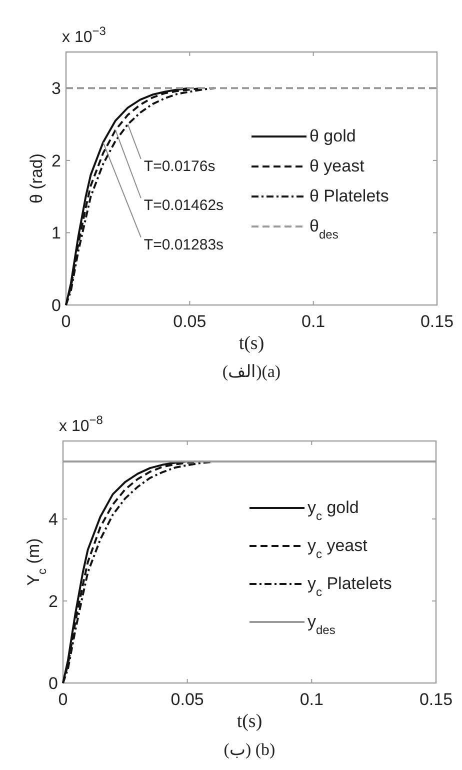  Describe the element at coordinates (251, 371) in the screenshot. I see `text: (الف)(a)` at that location.